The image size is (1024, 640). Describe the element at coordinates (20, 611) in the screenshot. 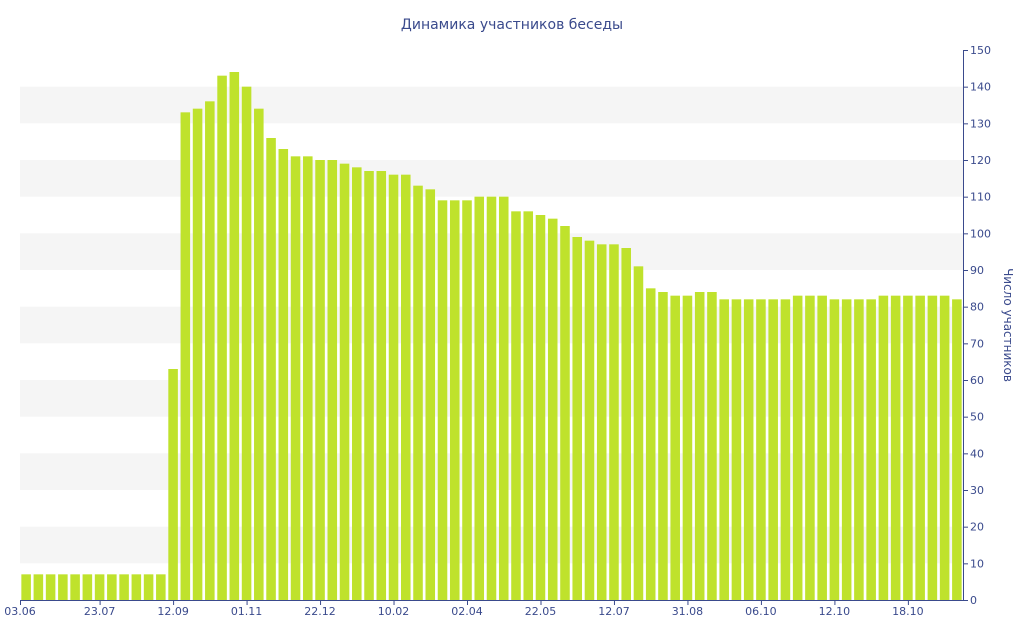

I see `x-tick-label: 03.06` at that location.